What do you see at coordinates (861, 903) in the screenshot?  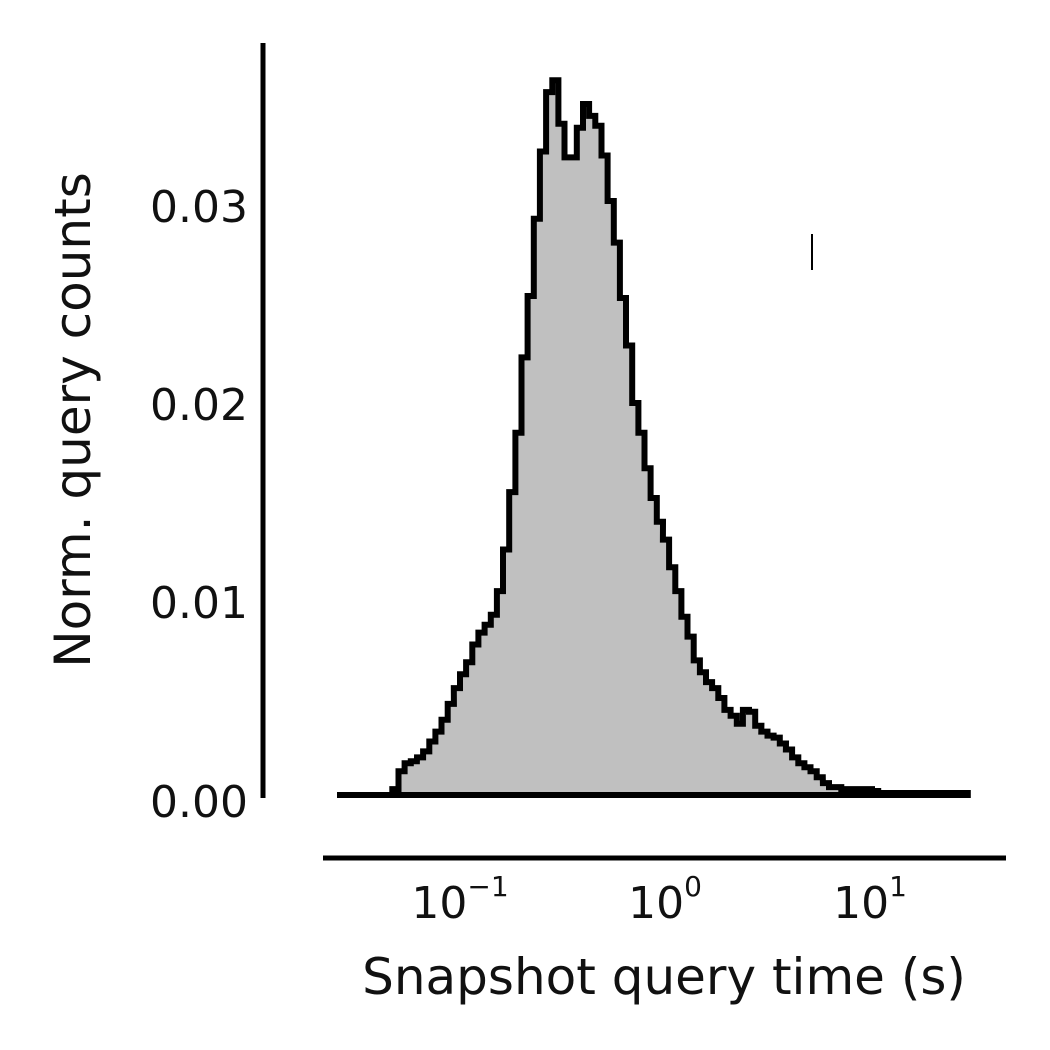 I see `x-tick-base-2: 10` at bounding box center [861, 903].